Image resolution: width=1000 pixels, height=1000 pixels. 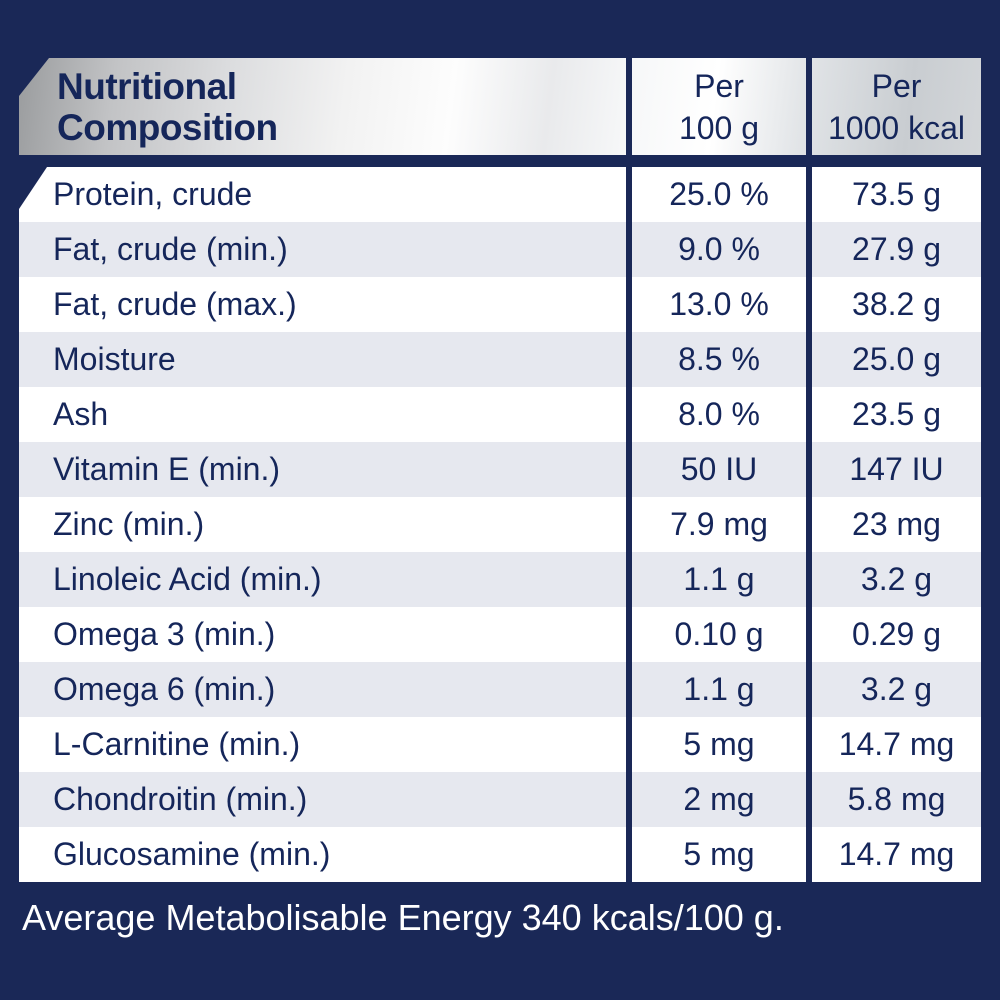 I want to click on row-label: Omega 6 (min.), so click(x=164, y=689).